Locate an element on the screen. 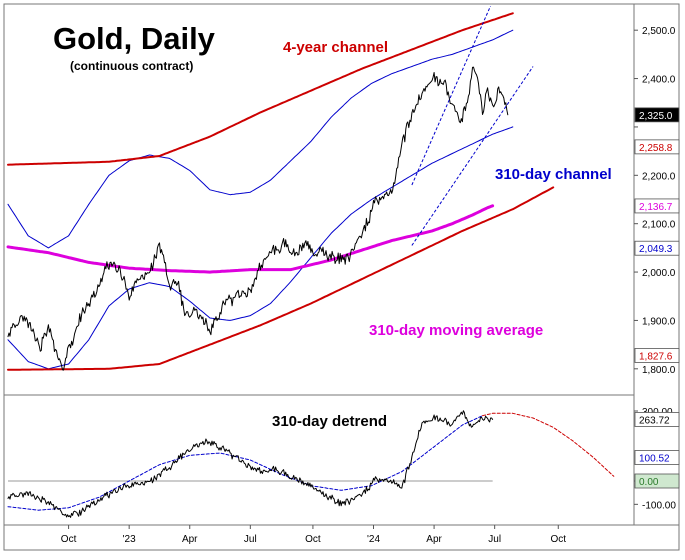 The height and width of the screenshot is (560, 685). chart-subtitle: (continuous contract) is located at coordinates (131, 66).